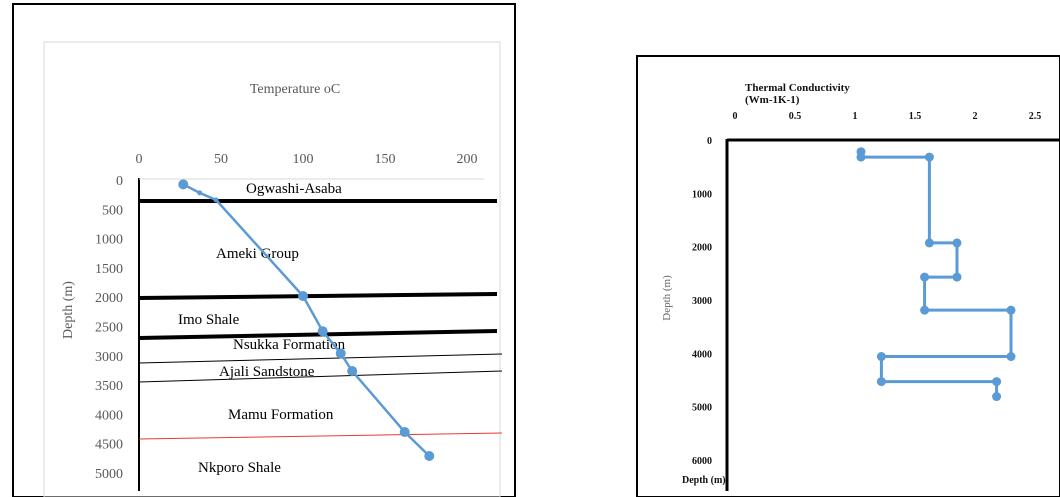 This screenshot has width=1060, height=497. What do you see at coordinates (109, 415) in the screenshot?
I see `temperature-y-tick-label: 4000` at bounding box center [109, 415].